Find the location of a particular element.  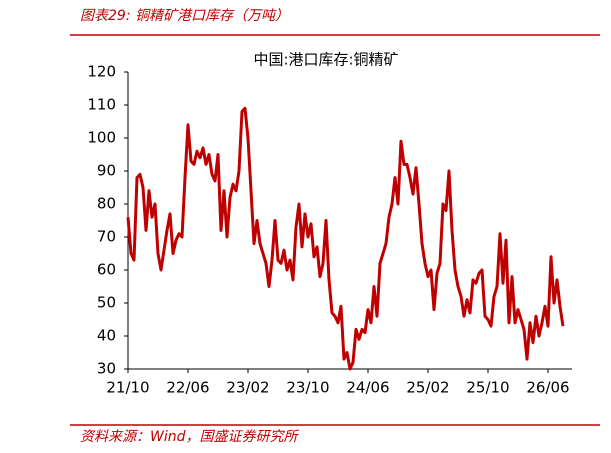

x-tick-label: 26/06 is located at coordinates (547, 388).